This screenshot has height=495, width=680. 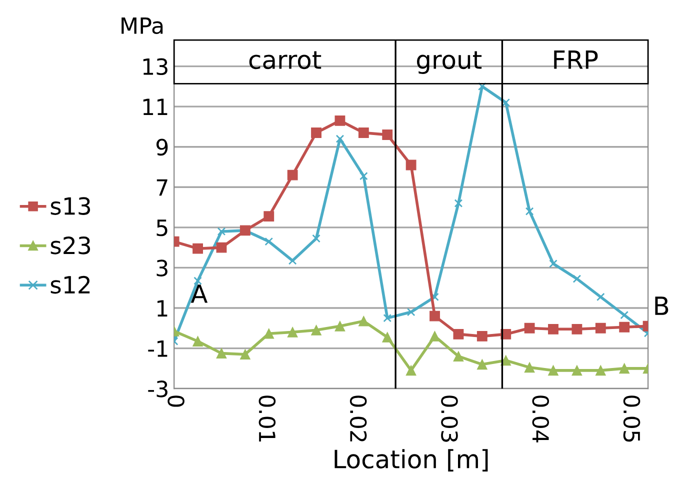 What do you see at coordinates (631, 419) in the screenshot?
I see `x-tick-label: 0.05` at bounding box center [631, 419].